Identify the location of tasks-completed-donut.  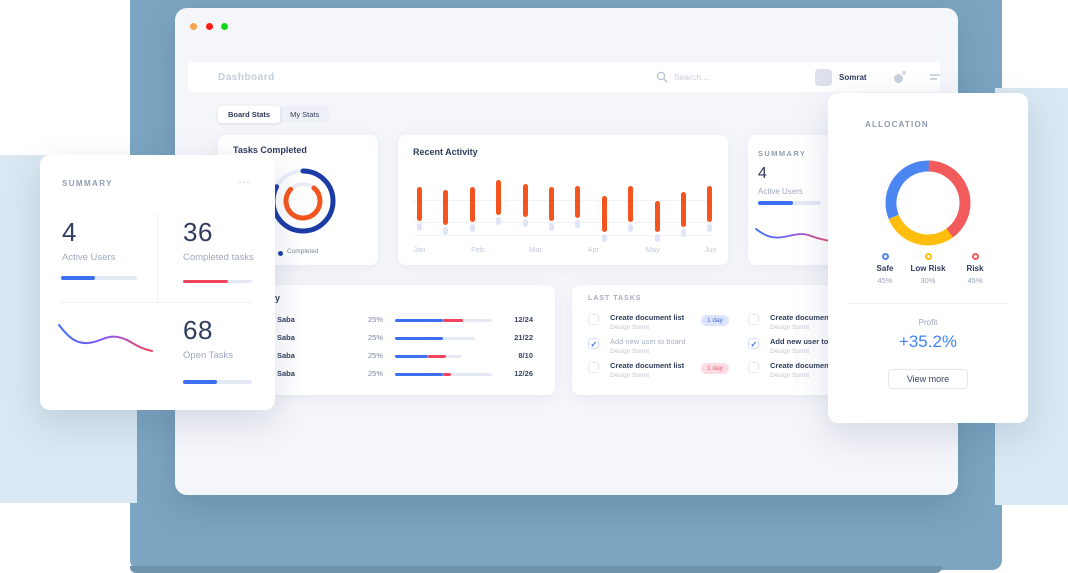
(303, 201).